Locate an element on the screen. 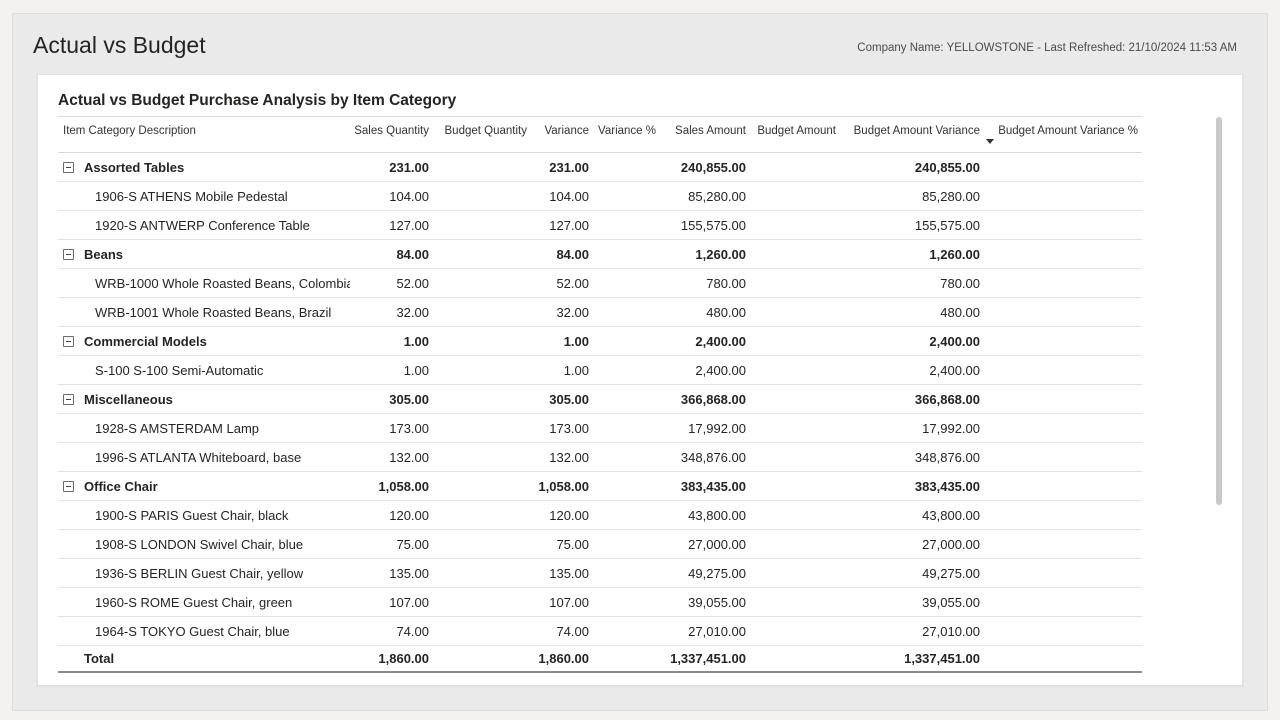  row-label: Commercial Models is located at coordinates (145, 341).